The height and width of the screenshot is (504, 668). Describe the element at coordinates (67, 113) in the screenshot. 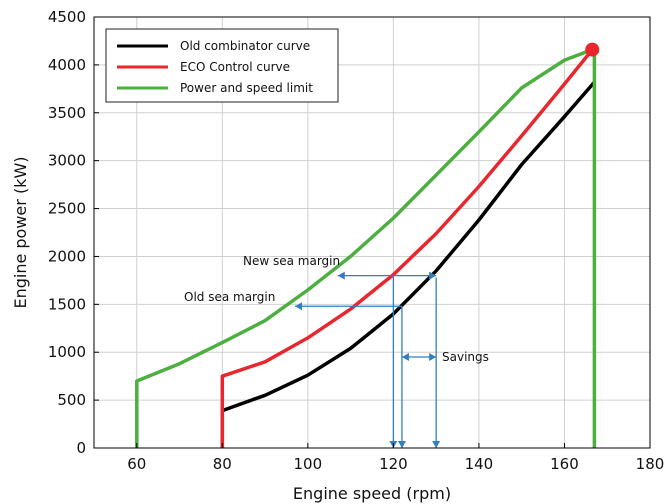

I see `y-tick-label-3500: 3500` at that location.